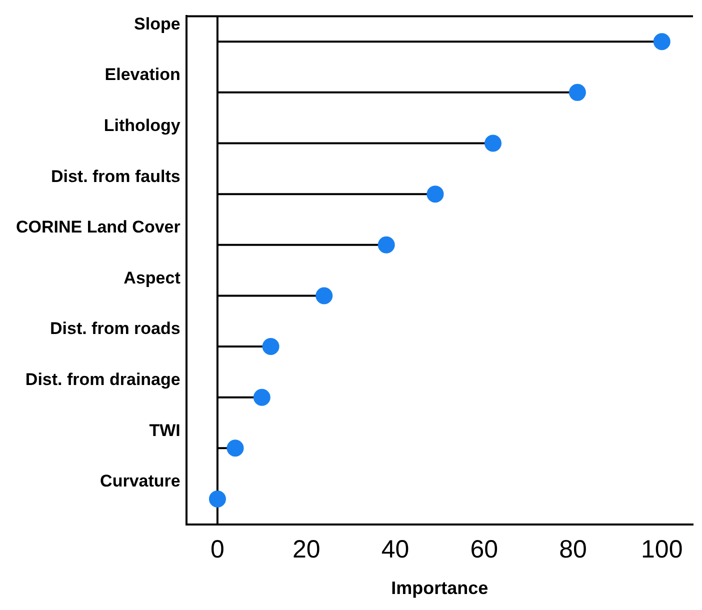 The image size is (702, 610). Describe the element at coordinates (140, 481) in the screenshot. I see `y-tick-label: Curvature` at that location.